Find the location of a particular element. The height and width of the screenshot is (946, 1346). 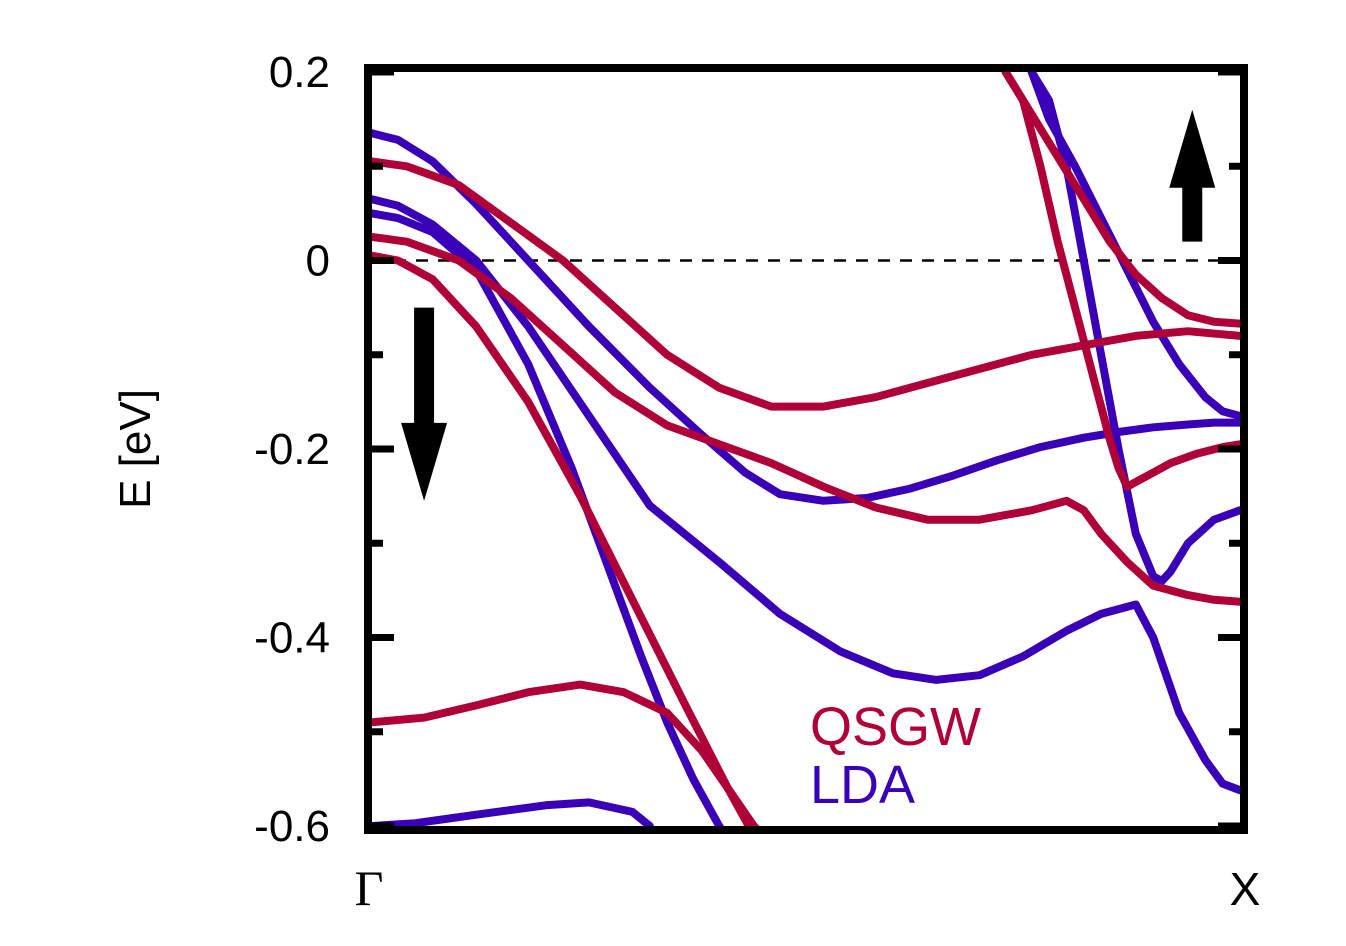

y-axis-label: E [eV] is located at coordinates (135, 449).